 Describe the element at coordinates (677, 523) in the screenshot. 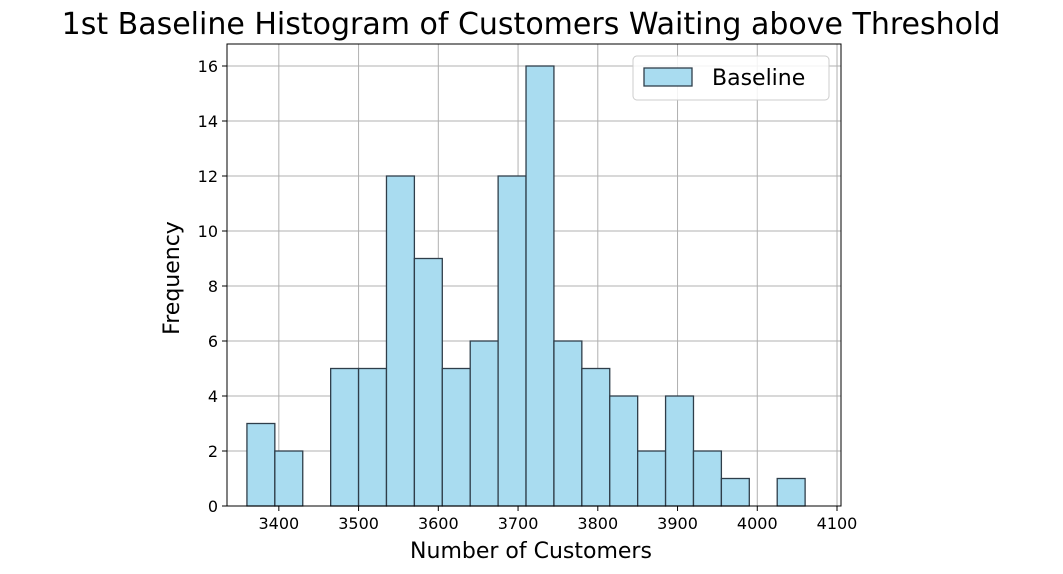

I see `x-tick-label: 3900` at that location.